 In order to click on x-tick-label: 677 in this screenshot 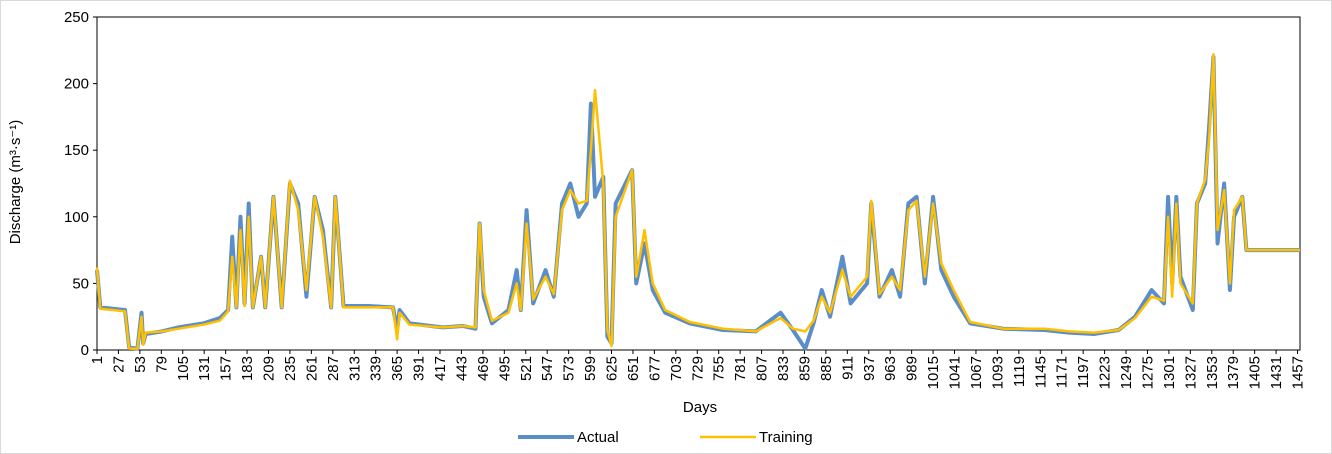, I will do `click(654, 368)`.